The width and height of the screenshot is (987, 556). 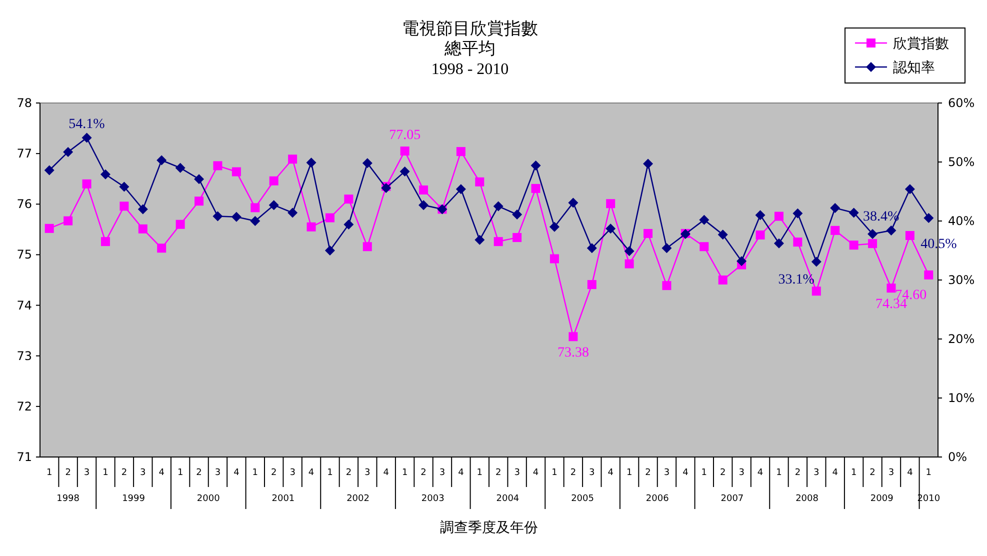 What do you see at coordinates (283, 499) in the screenshot?
I see `text: 2001` at bounding box center [283, 499].